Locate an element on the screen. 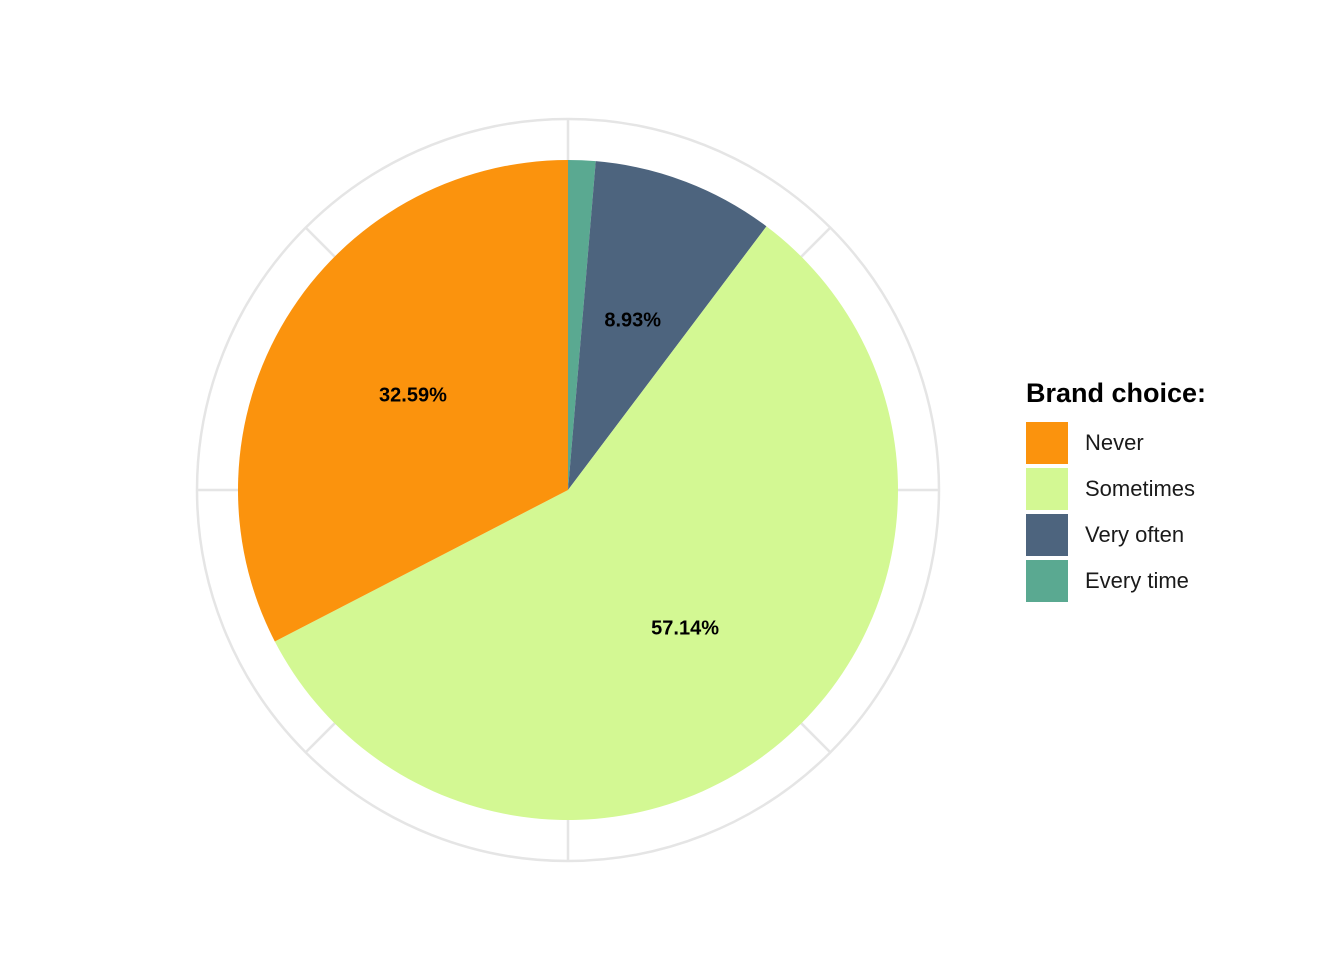 The image size is (1344, 960). legend-label: Very often is located at coordinates (1135, 534).